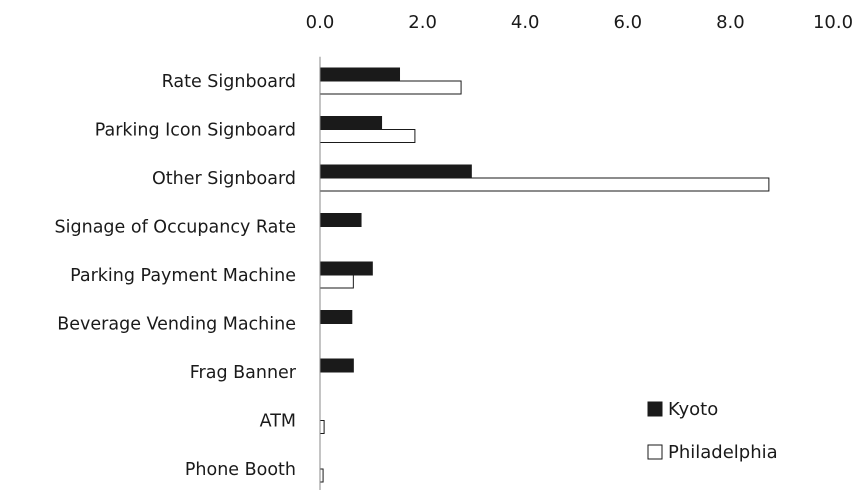 The image size is (856, 490). Describe the element at coordinates (833, 22) in the screenshot. I see `x-tick-label: 10.0` at that location.